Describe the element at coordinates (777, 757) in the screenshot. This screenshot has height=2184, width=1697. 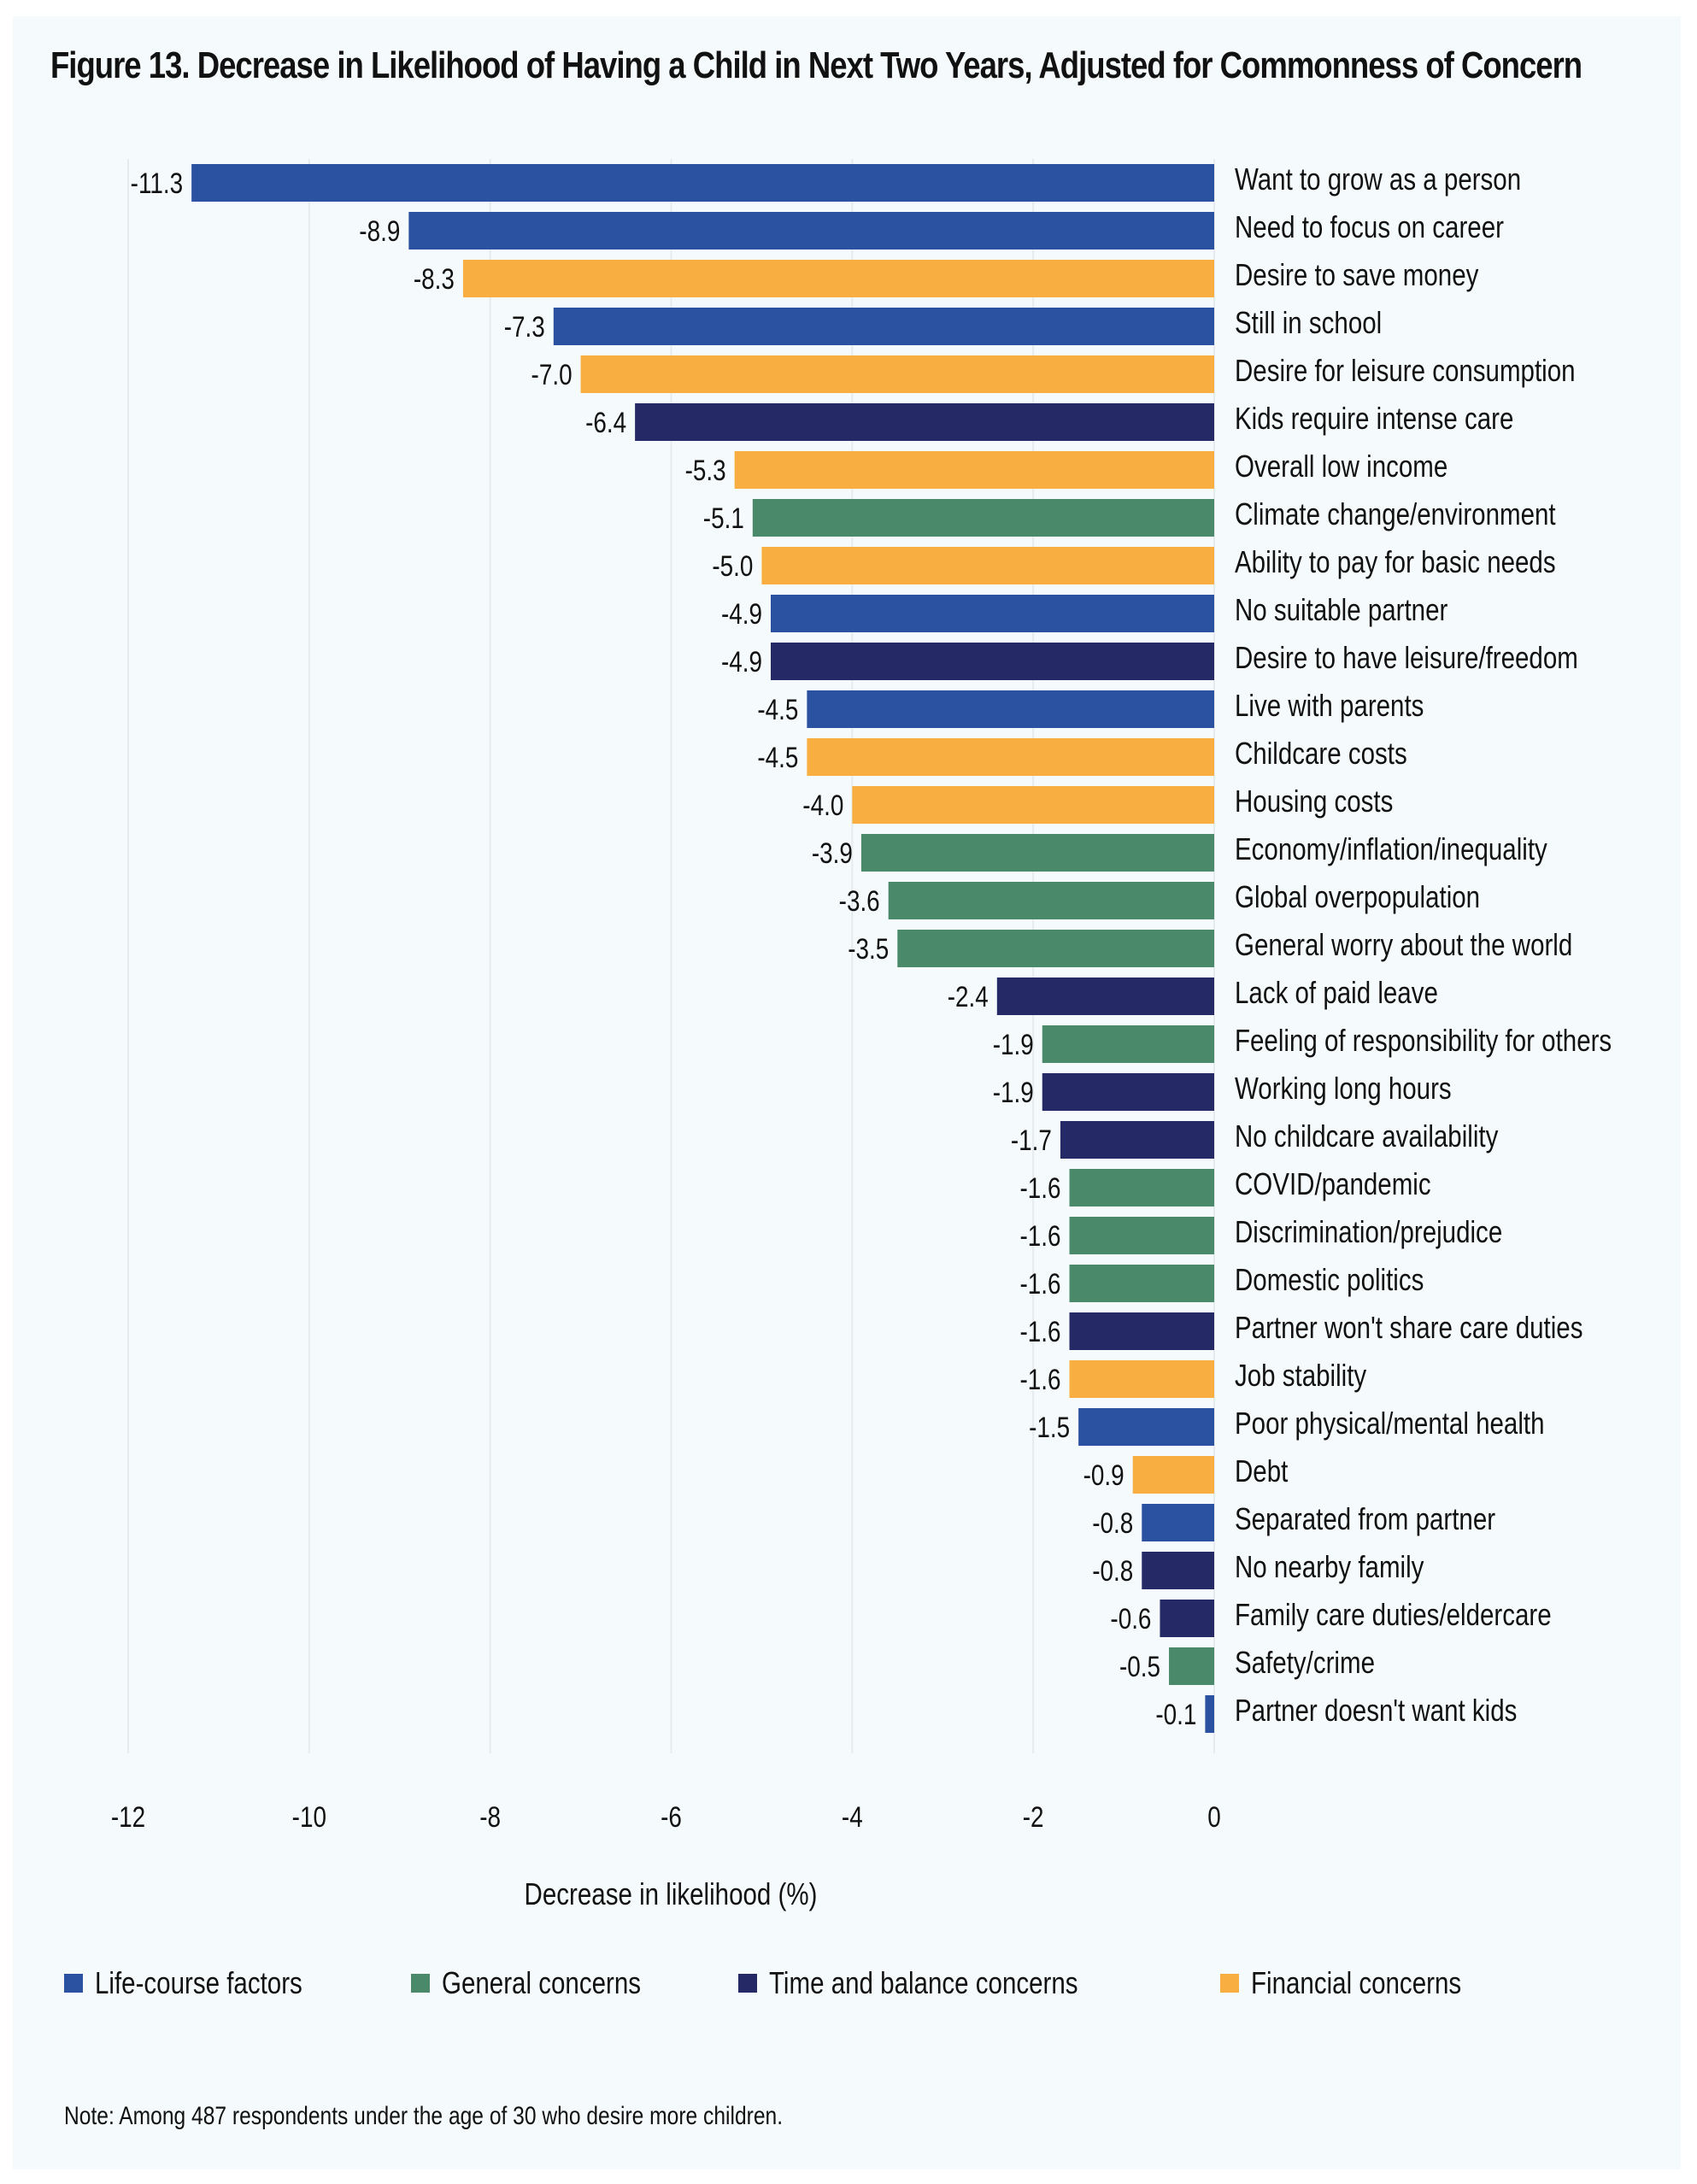
I see `value-label: -4.5` at that location.